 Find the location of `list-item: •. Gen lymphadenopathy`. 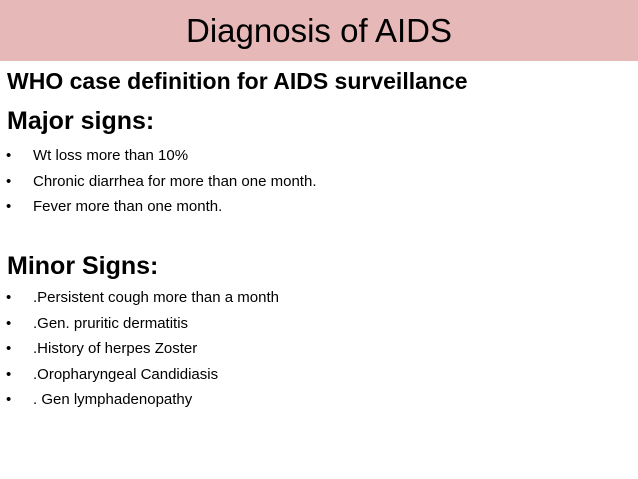

list-item: •. Gen lymphadenopathy is located at coordinates (99, 399).